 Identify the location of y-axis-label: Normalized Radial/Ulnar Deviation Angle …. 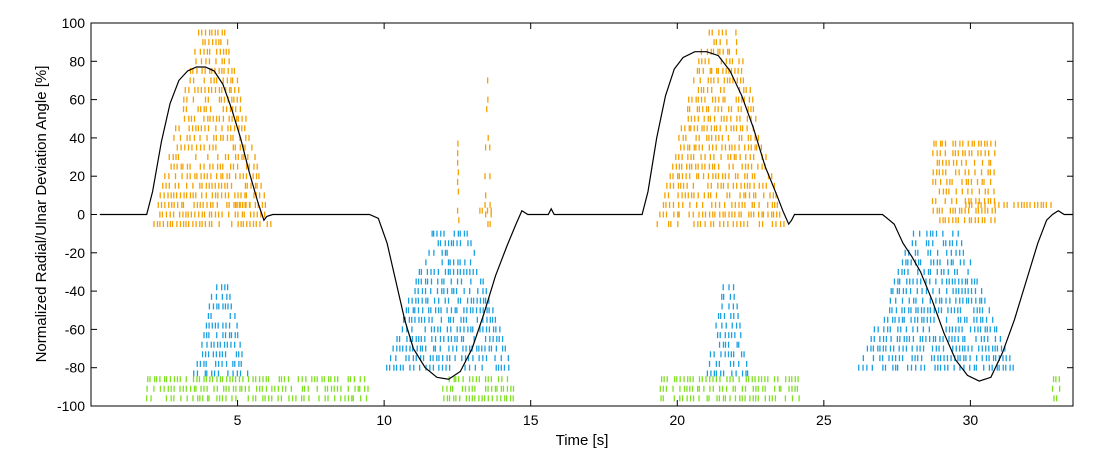
(41, 214).